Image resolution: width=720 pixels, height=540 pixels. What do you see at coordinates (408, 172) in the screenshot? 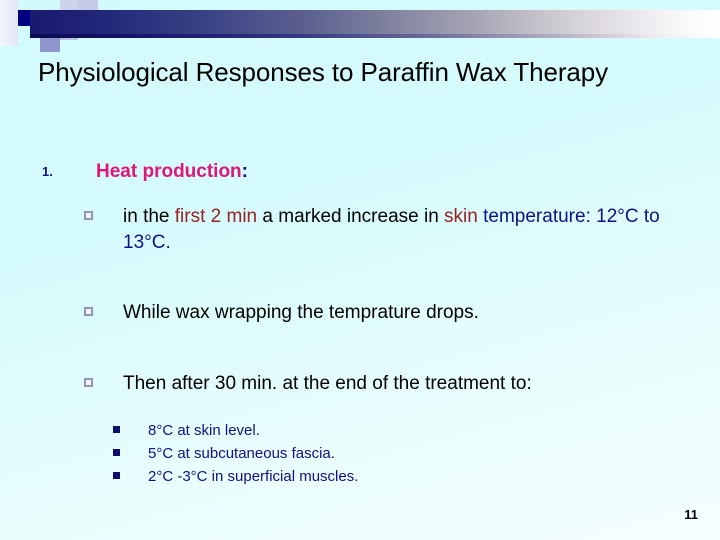
I see `heading-heat-production: Heat production:` at bounding box center [408, 172].